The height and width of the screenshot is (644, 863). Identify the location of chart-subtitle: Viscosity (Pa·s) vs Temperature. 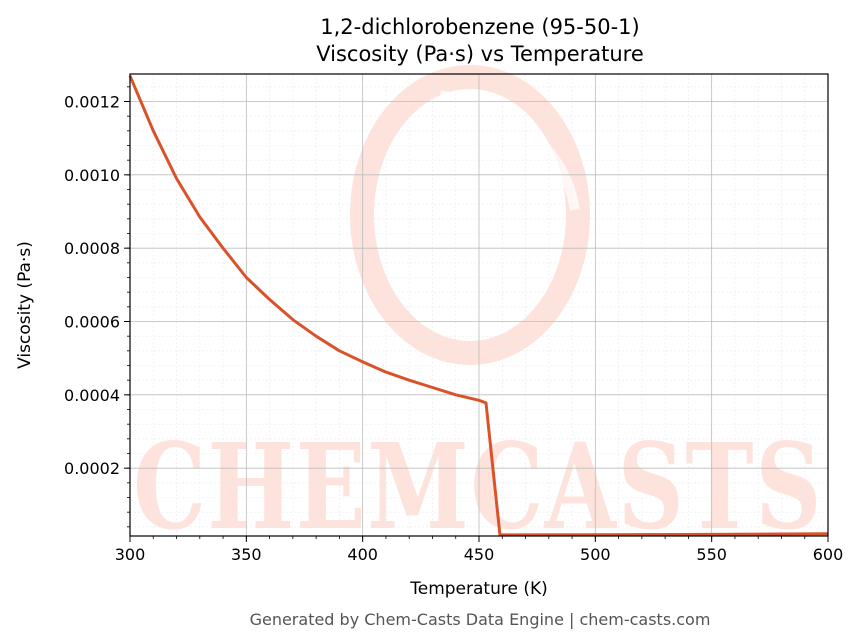
(480, 54).